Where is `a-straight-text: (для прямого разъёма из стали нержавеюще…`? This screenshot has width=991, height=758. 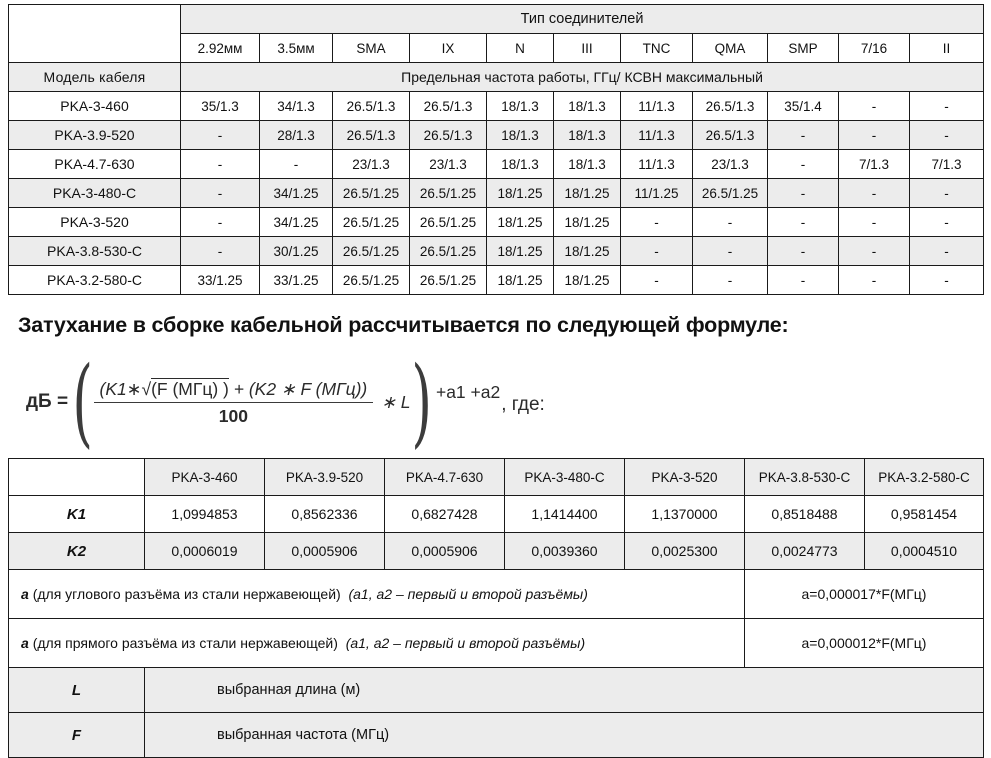
a-straight-text: (для прямого разъёма из стали нержавеюще… is located at coordinates (185, 643).